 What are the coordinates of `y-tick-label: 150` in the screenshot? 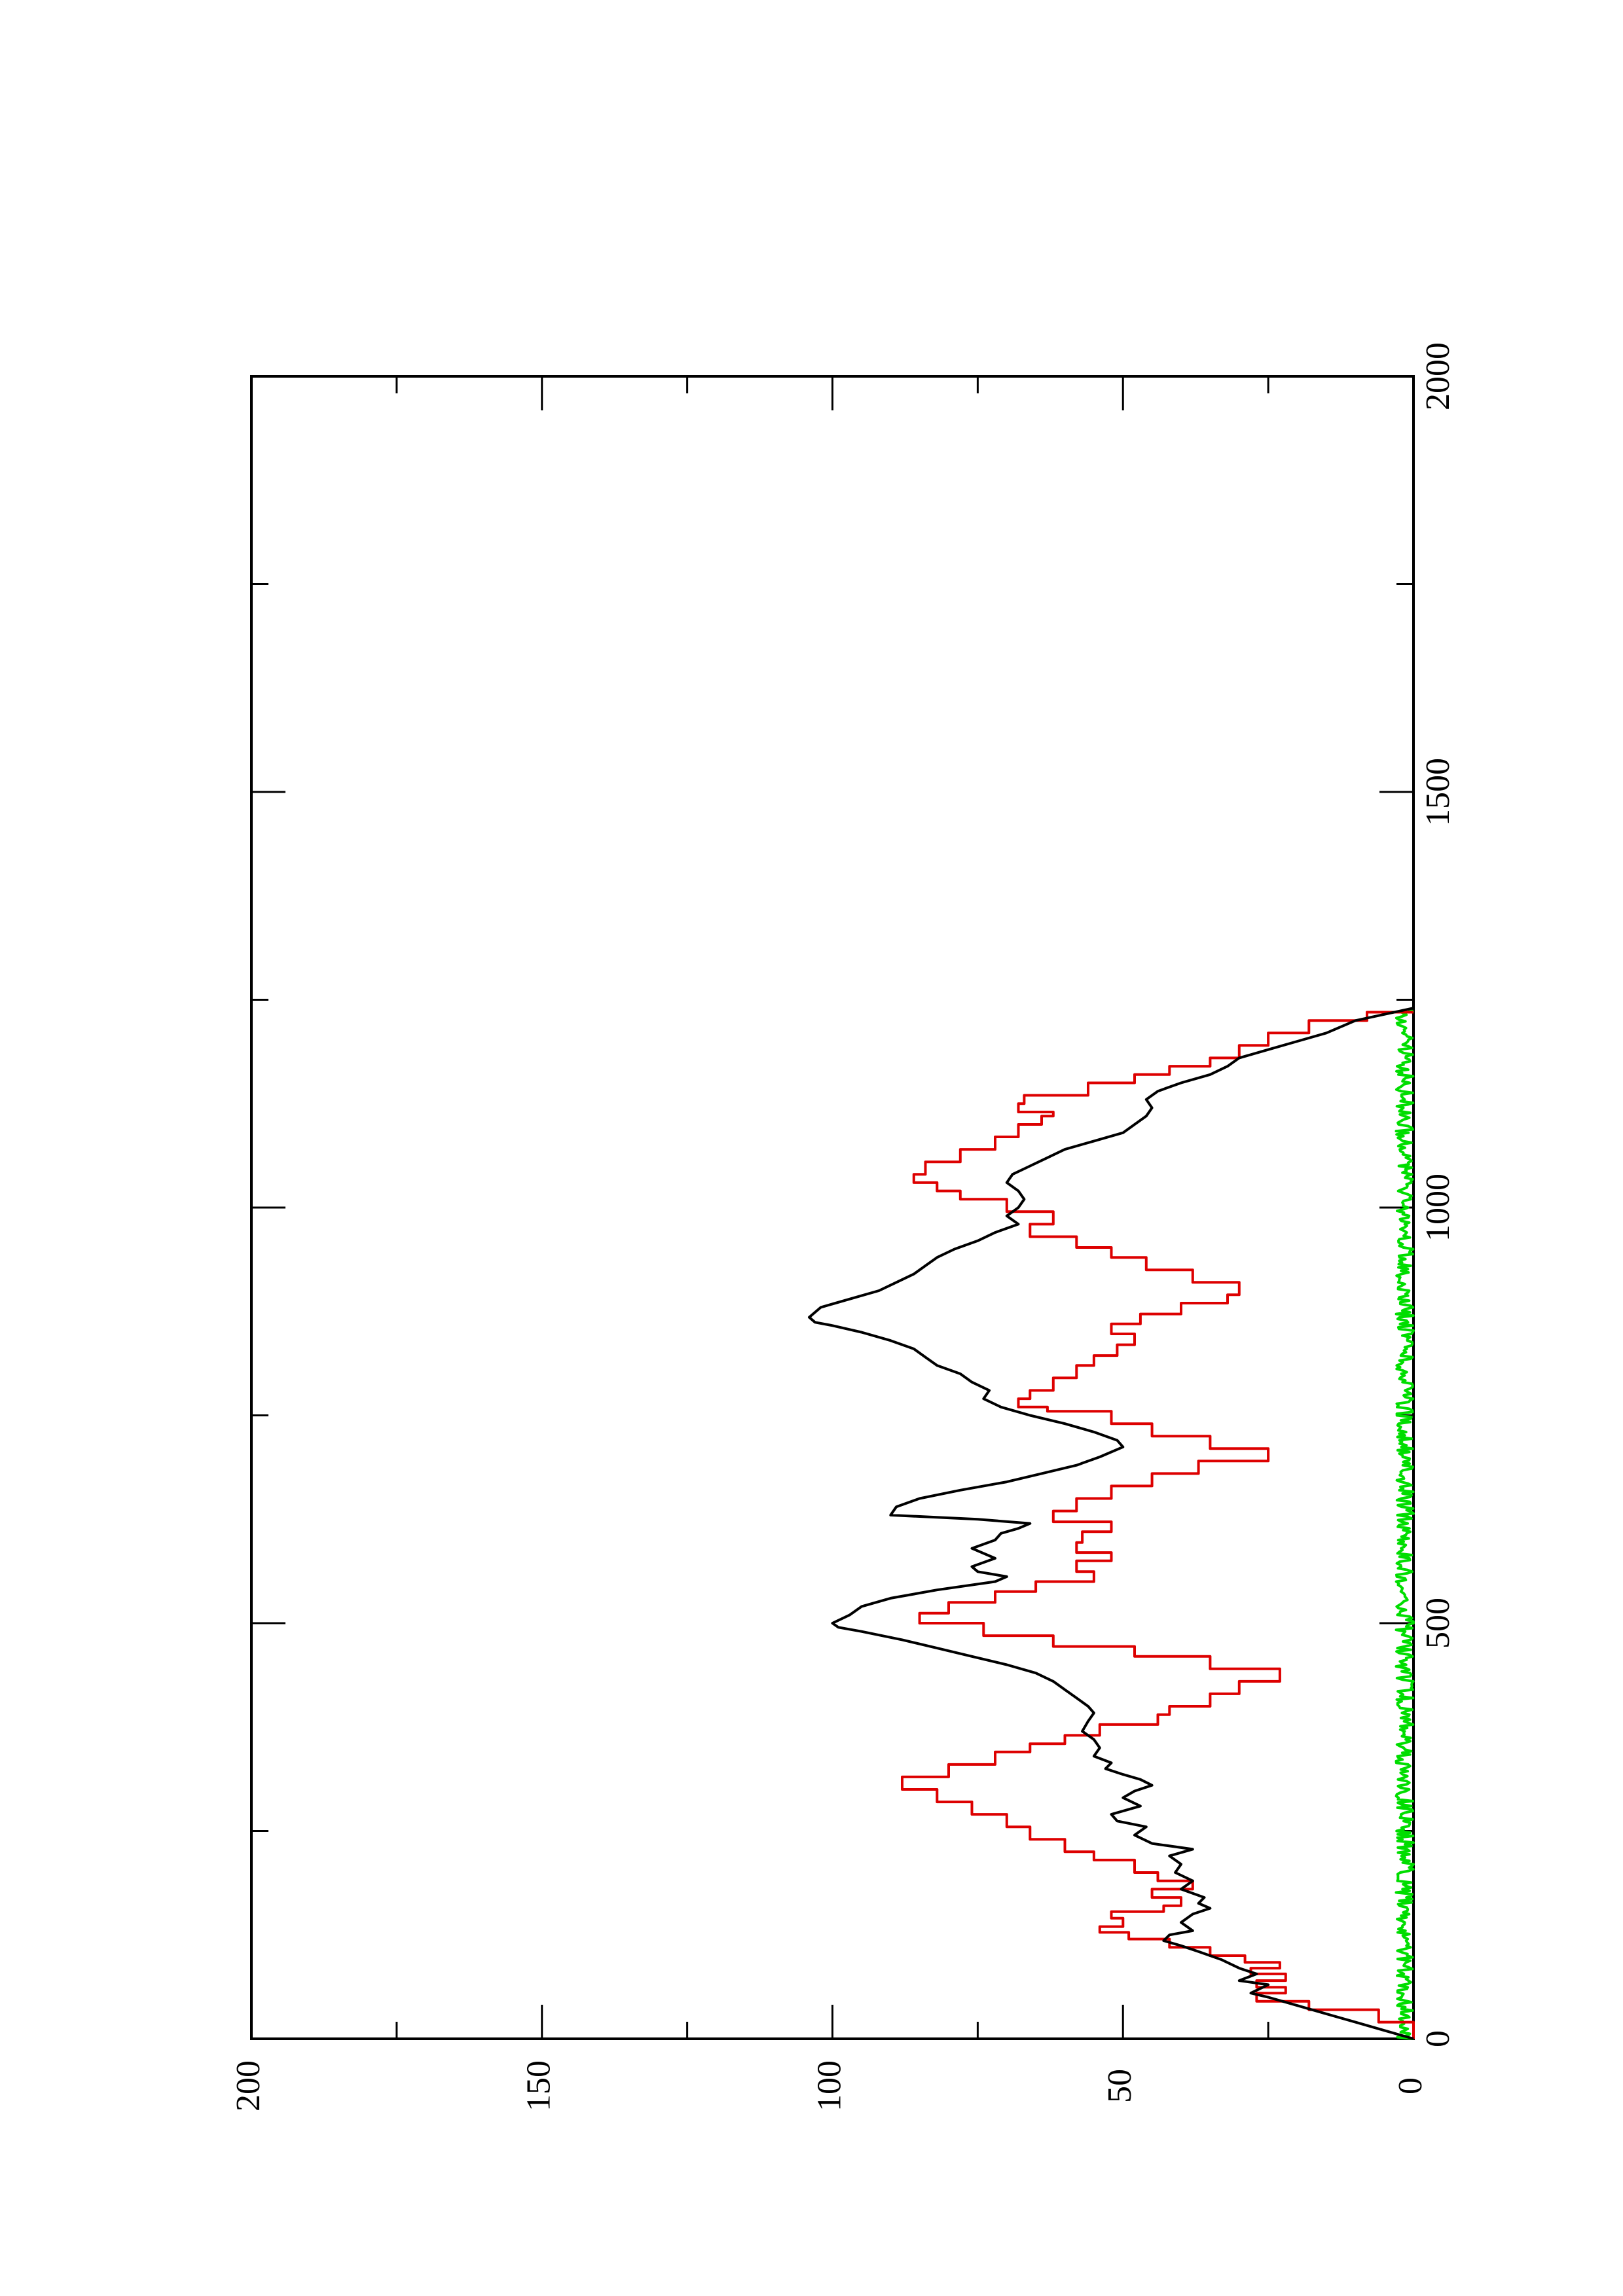 It's located at (539, 2085).